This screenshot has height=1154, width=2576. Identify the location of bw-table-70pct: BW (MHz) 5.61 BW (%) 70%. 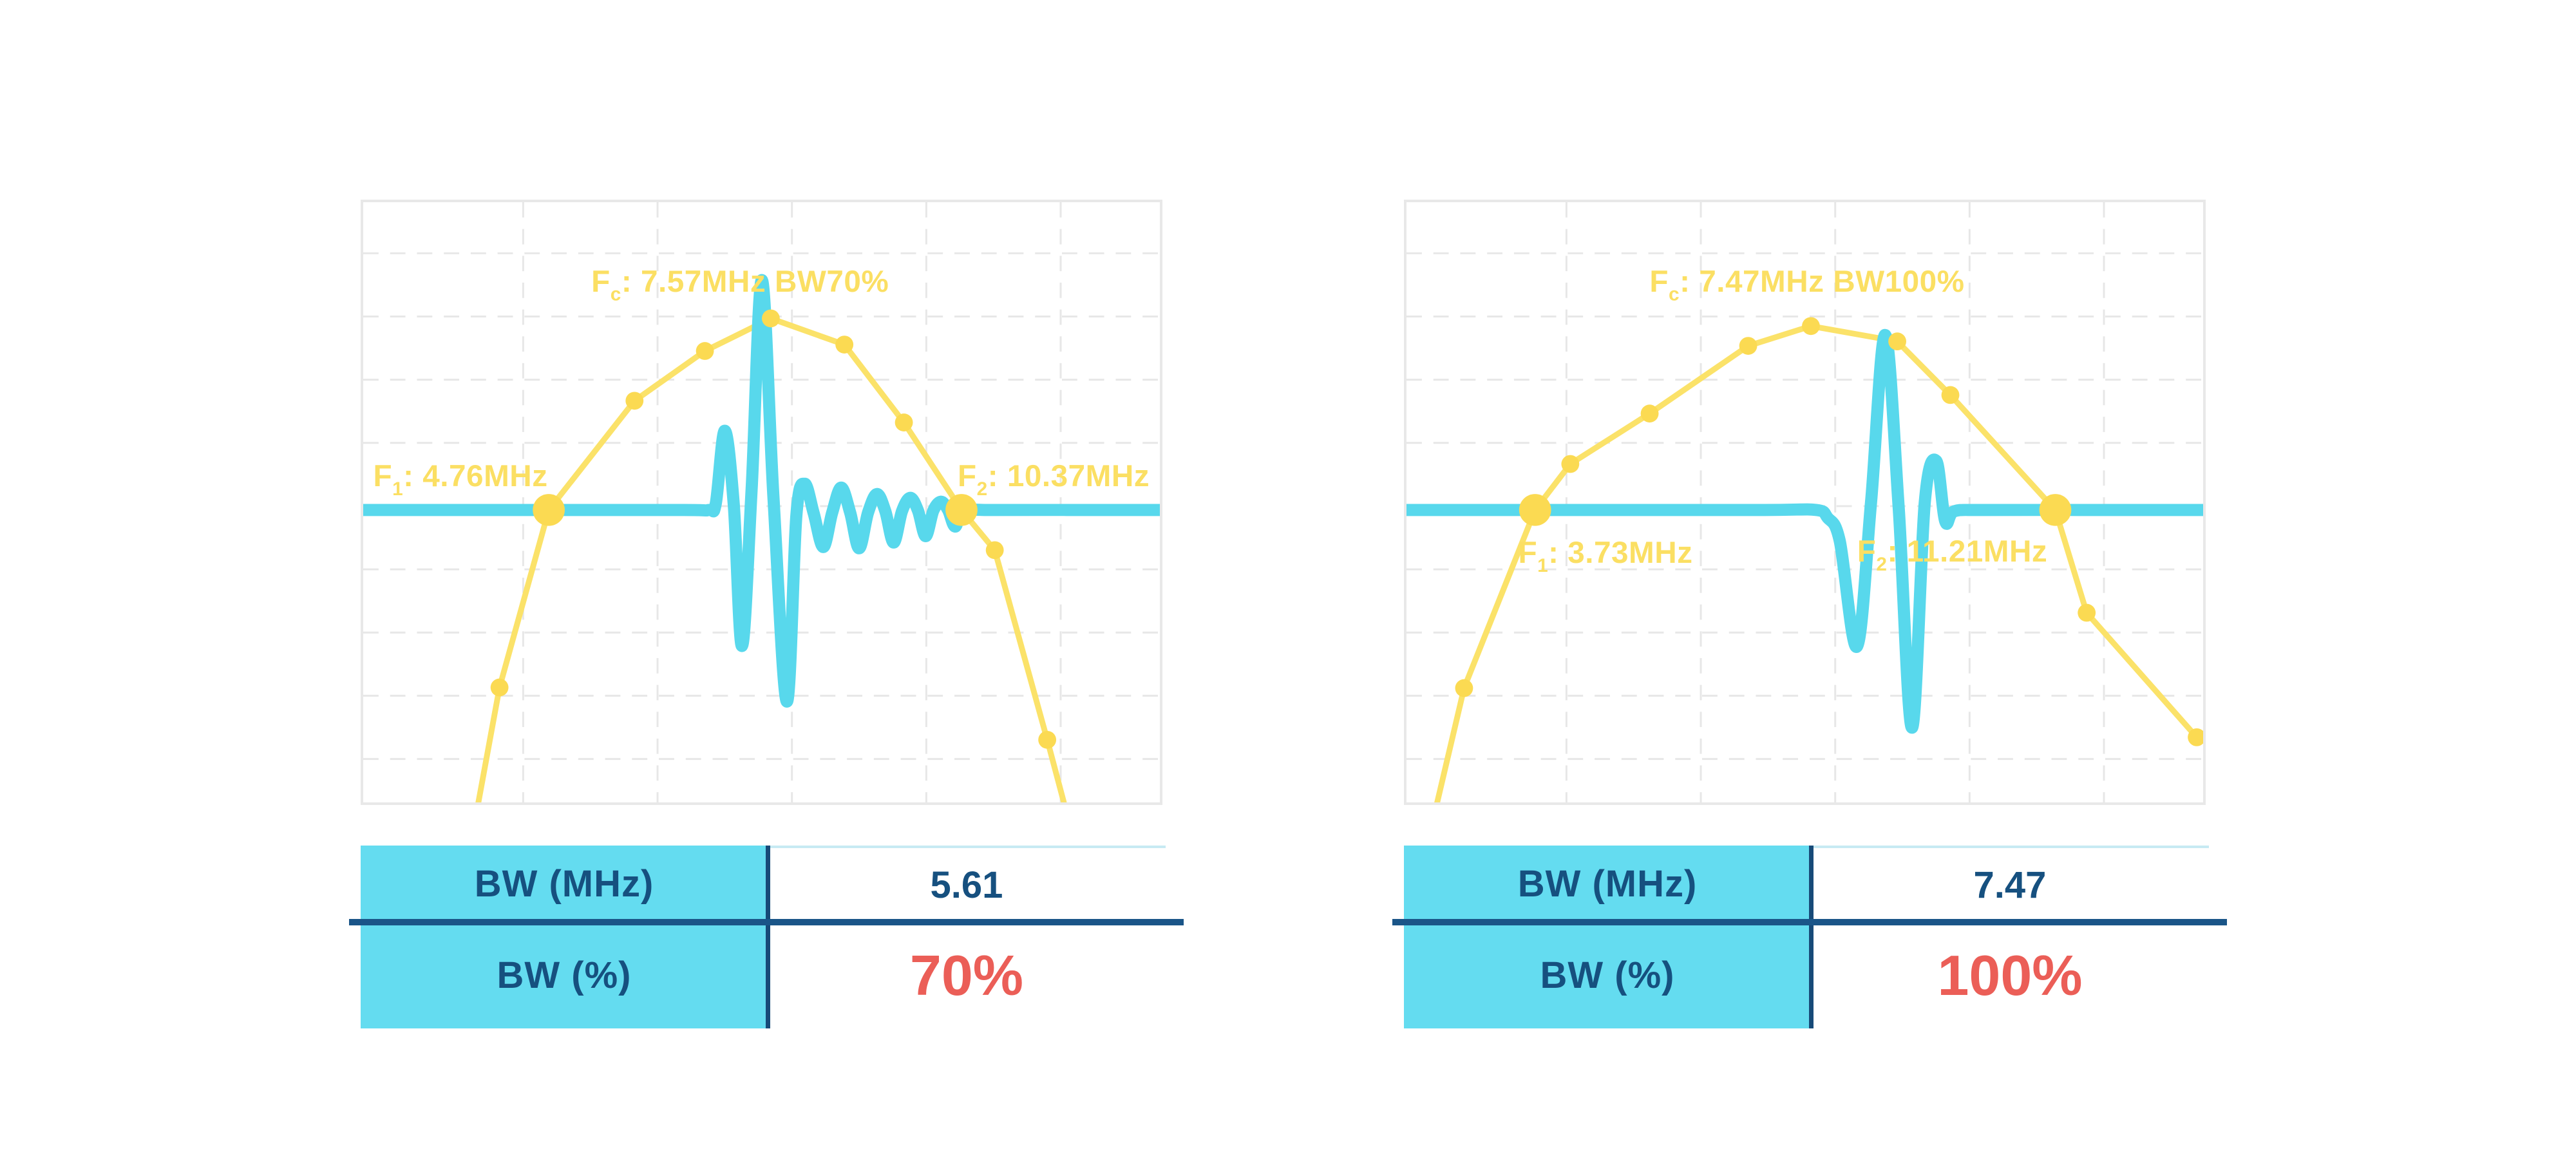
(766, 937).